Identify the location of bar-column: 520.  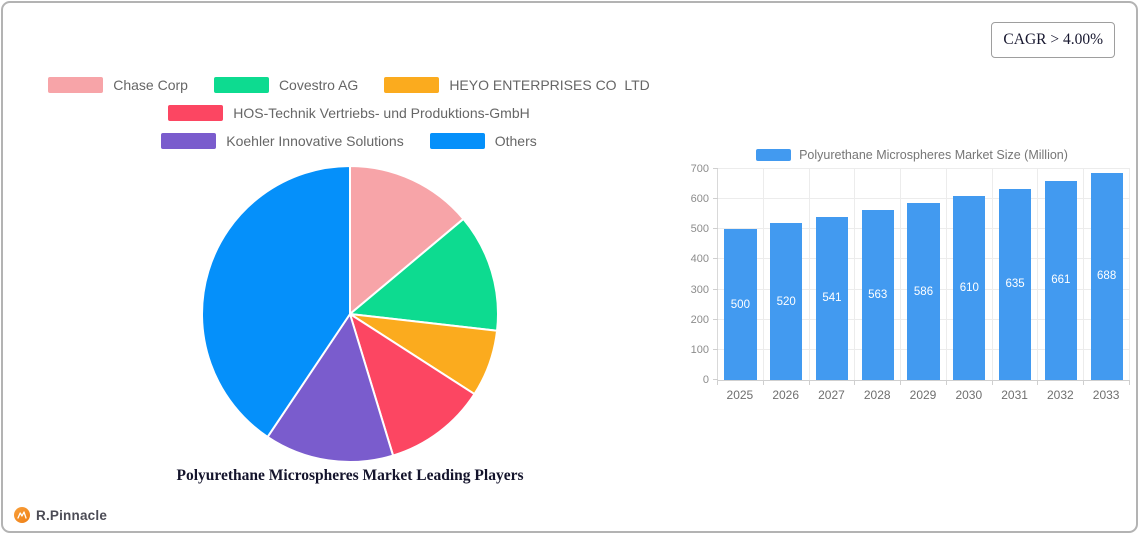
(787, 274).